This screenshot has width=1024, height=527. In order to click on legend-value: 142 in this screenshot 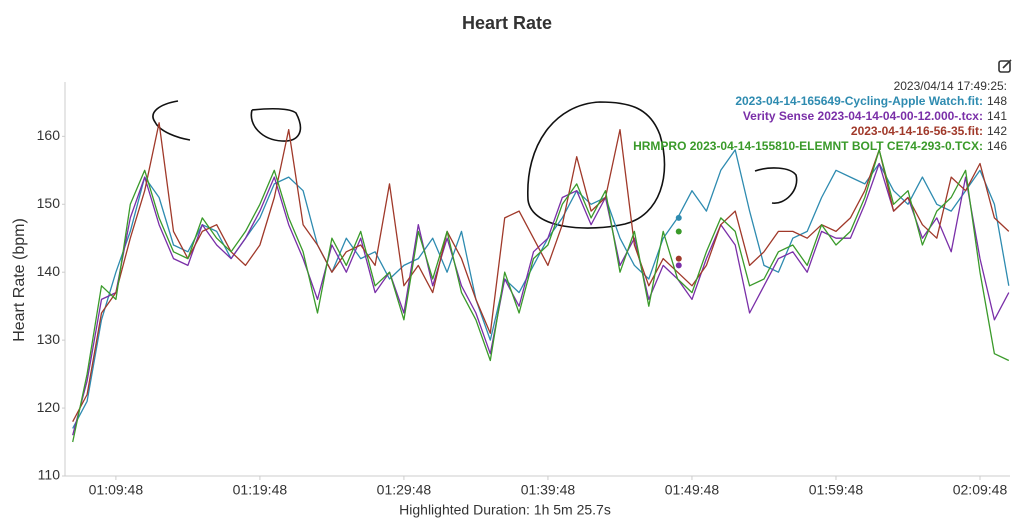, I will do `click(997, 131)`.